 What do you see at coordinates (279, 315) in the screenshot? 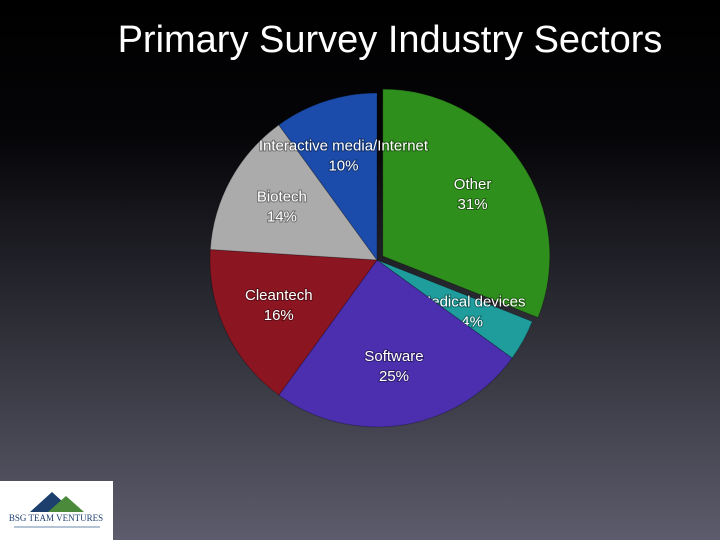
I see `slice-value-label: 16%` at bounding box center [279, 315].